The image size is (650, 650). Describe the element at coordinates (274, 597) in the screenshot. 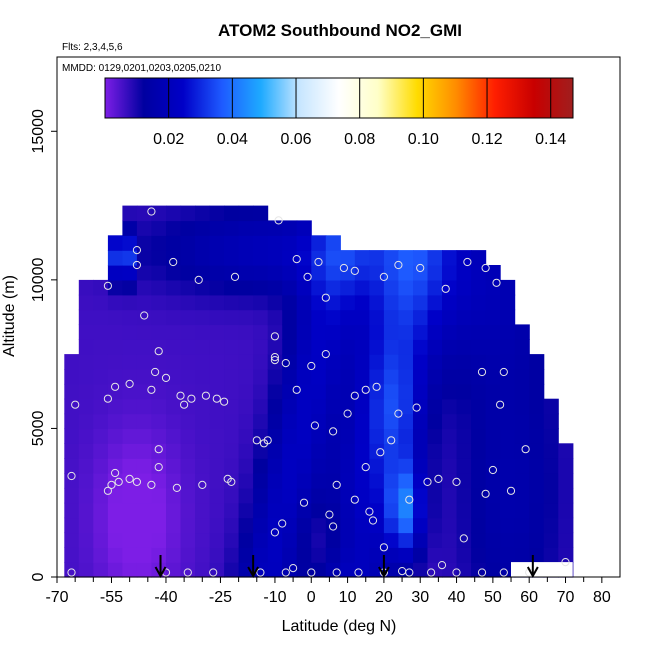

I see `x-tick-label: -10` at that location.